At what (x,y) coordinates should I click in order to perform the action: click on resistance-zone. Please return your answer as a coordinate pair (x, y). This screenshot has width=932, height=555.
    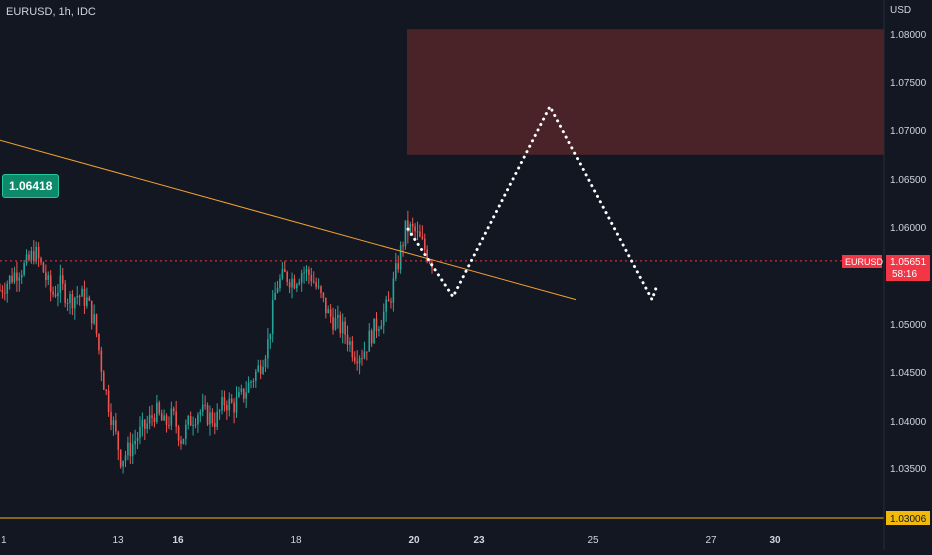
    Looking at the image, I should click on (645, 92).